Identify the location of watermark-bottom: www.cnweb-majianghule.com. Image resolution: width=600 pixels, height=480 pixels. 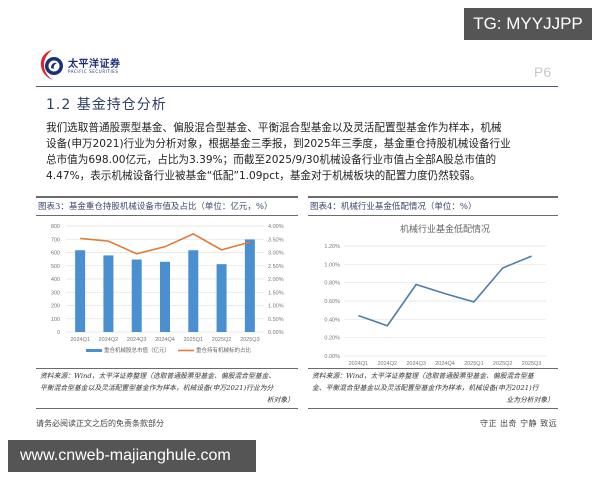
(132, 456).